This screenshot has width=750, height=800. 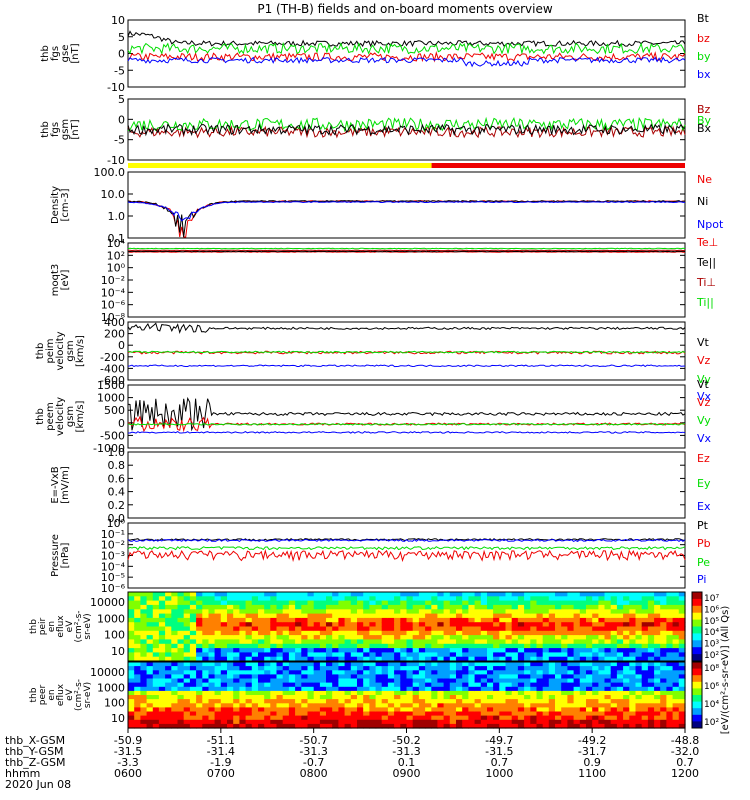 I want to click on y-axis-label-line: gsm, so click(x=70, y=350).